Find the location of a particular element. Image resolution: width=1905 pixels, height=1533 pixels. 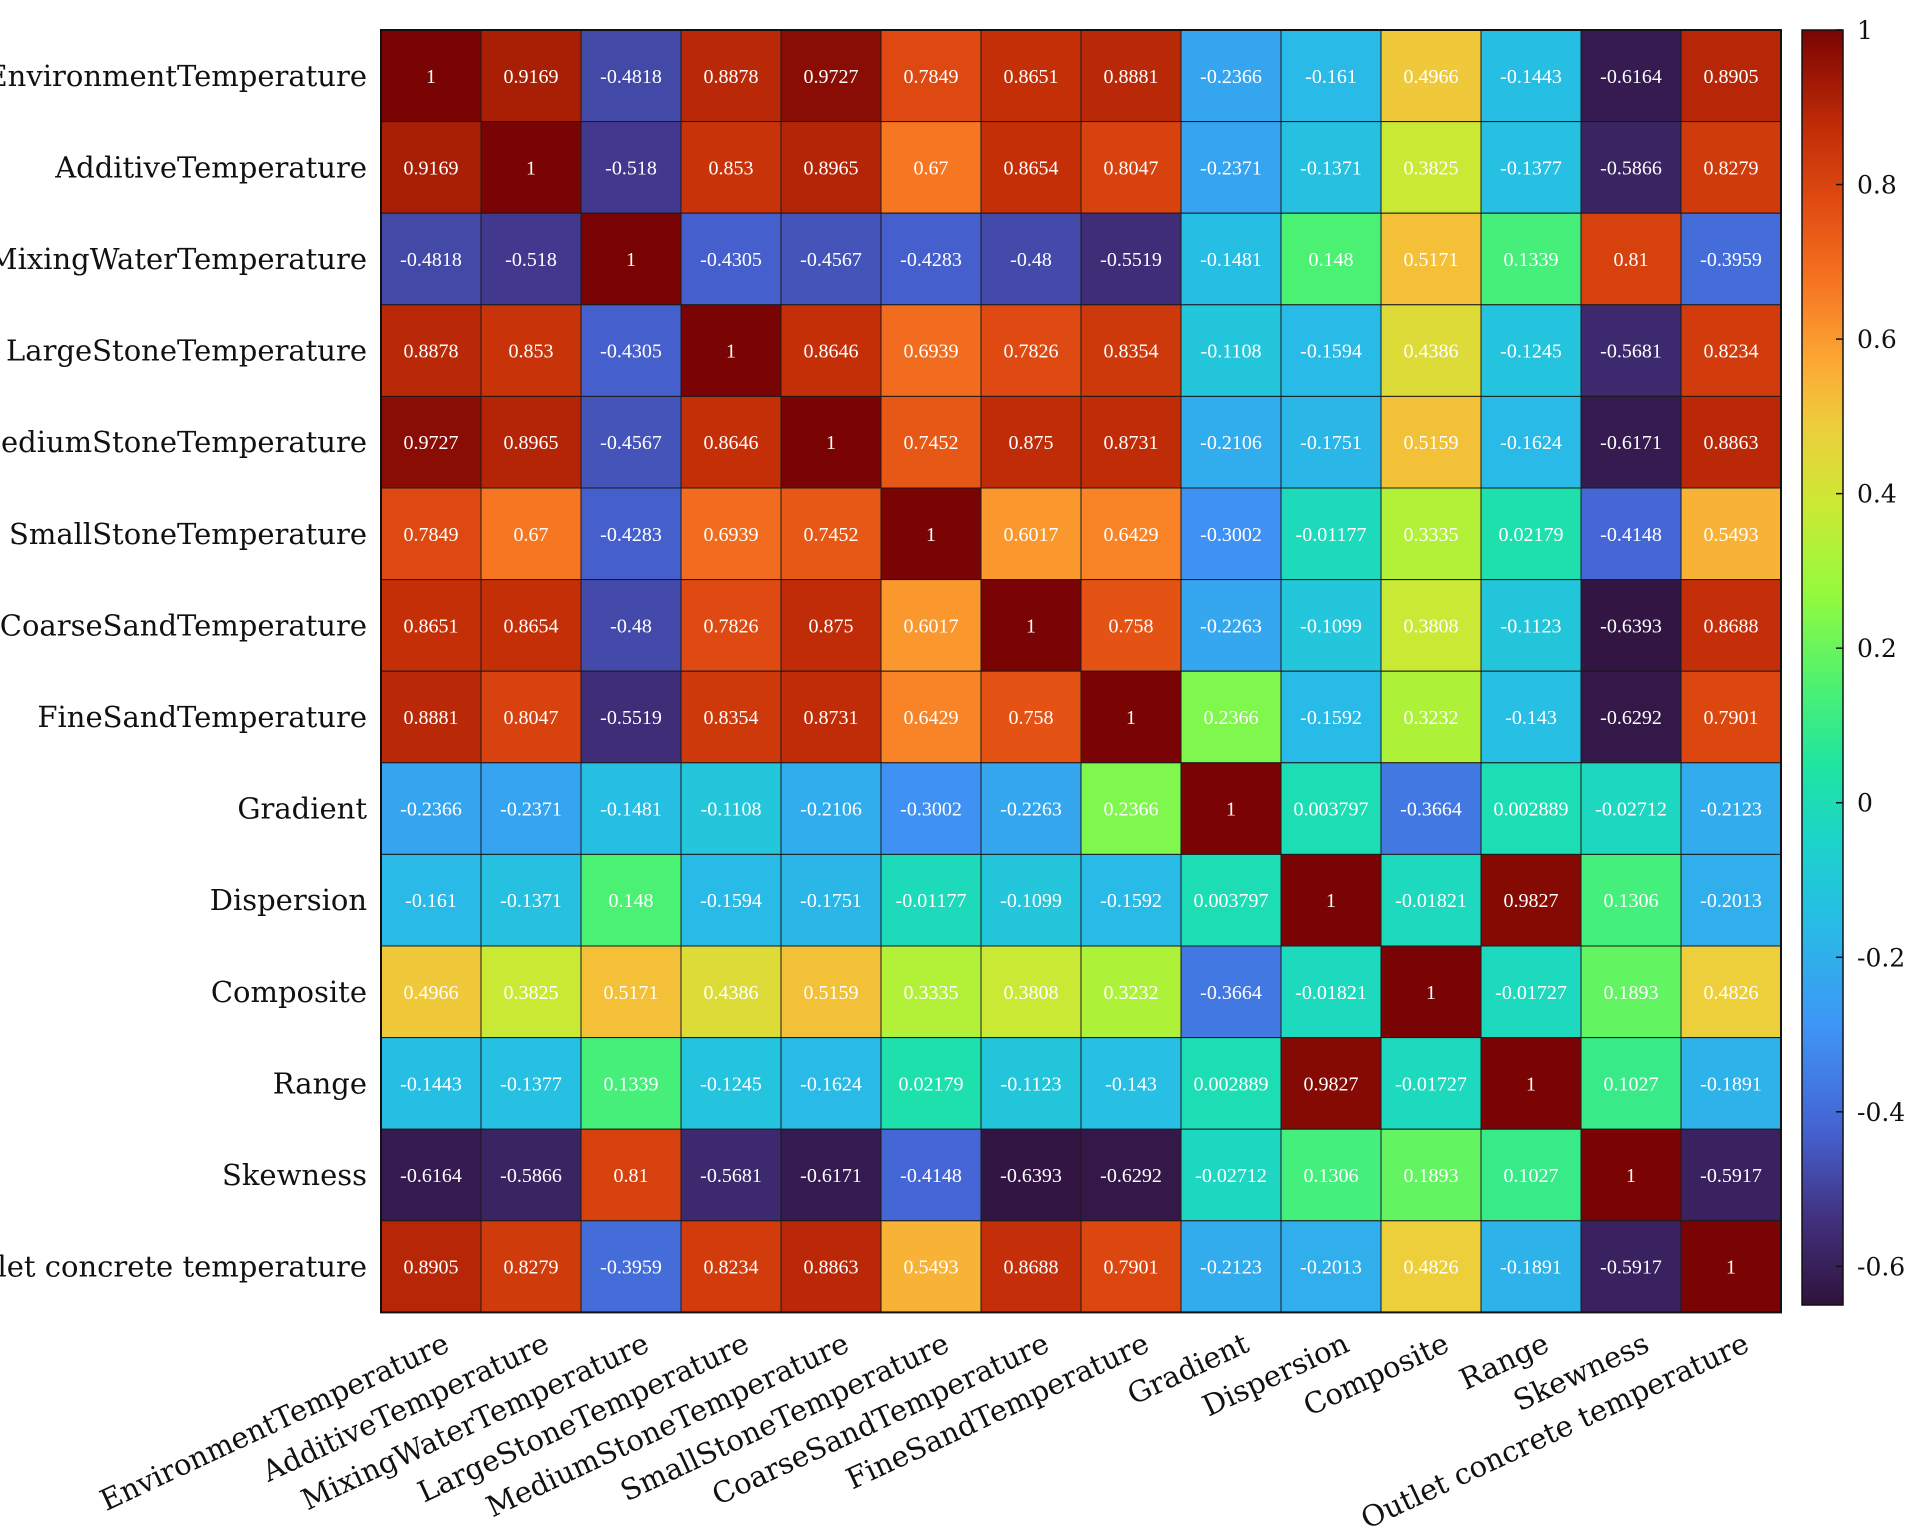

cell-value-label: -0.6292 is located at coordinates (1631, 718).